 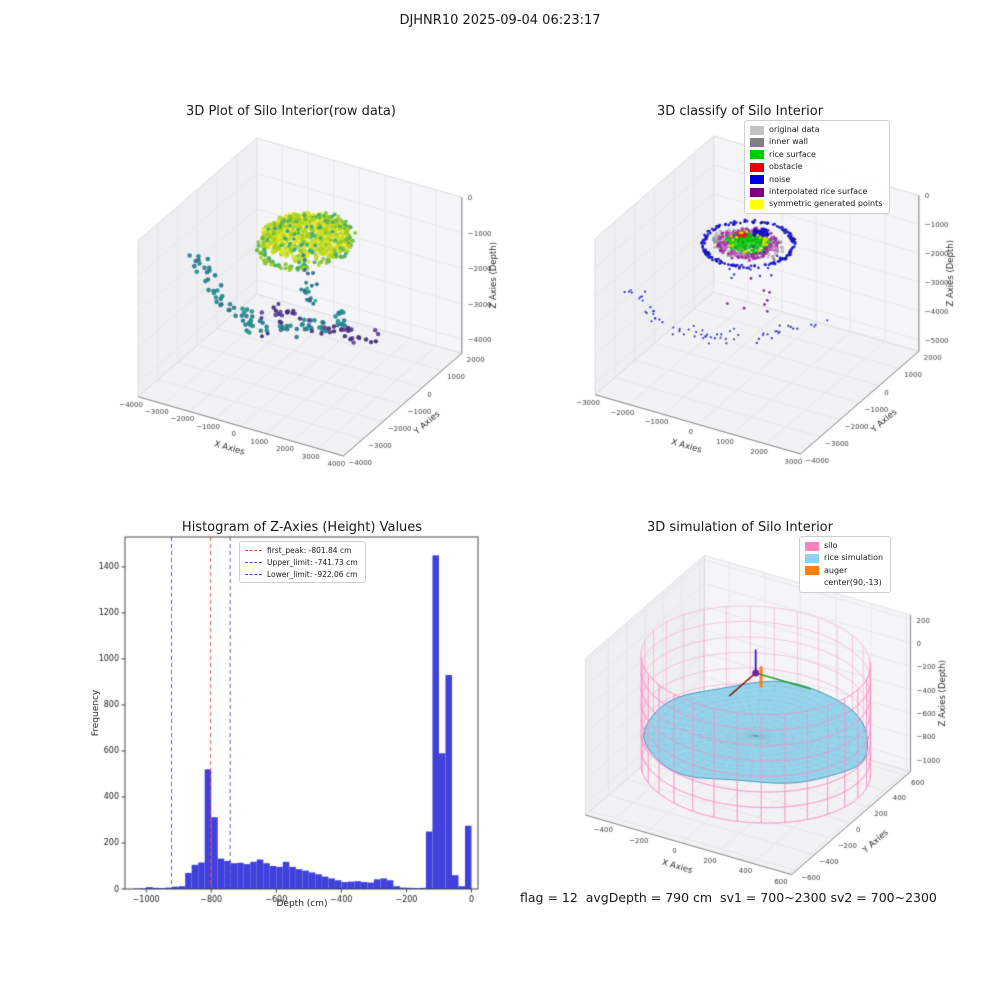 I want to click on subplot-histogram-title: Histogram of Z-Axies (Height) Values, so click(x=302, y=527).